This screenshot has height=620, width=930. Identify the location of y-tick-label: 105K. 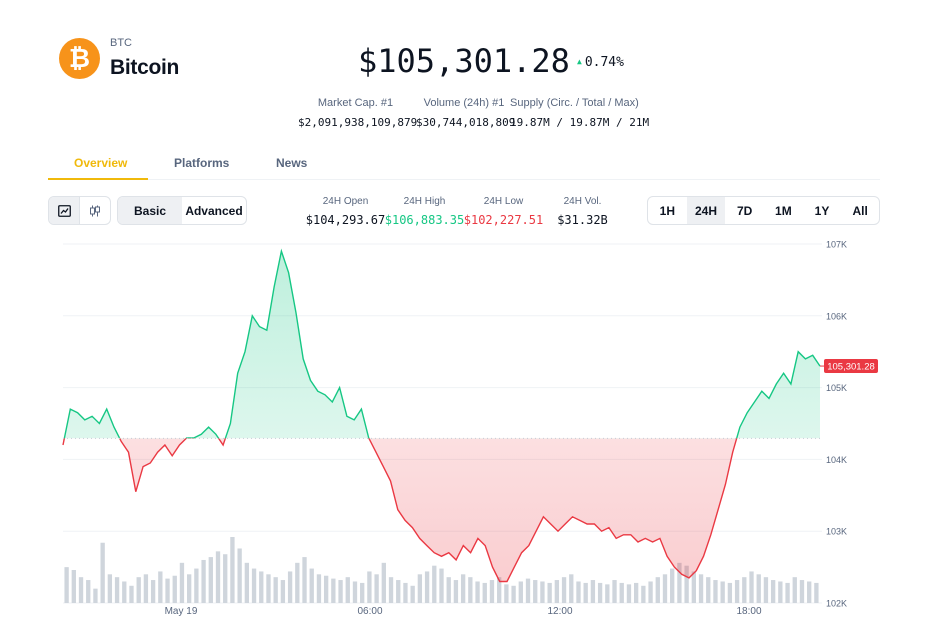
(836, 388).